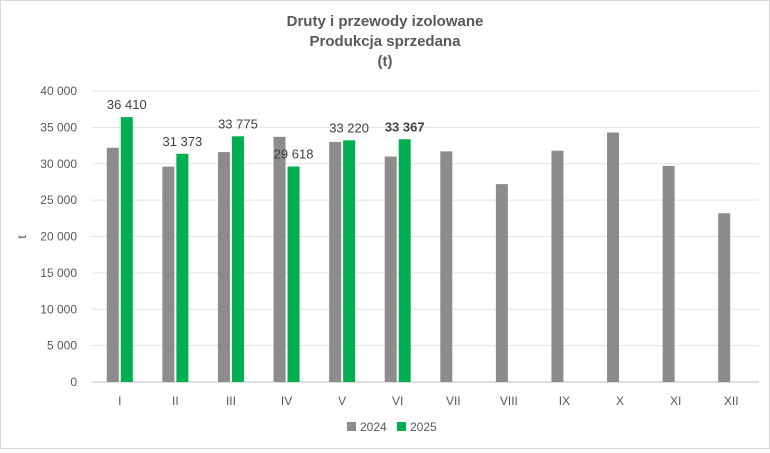  I want to click on legend-swatch-2025, so click(401, 426).